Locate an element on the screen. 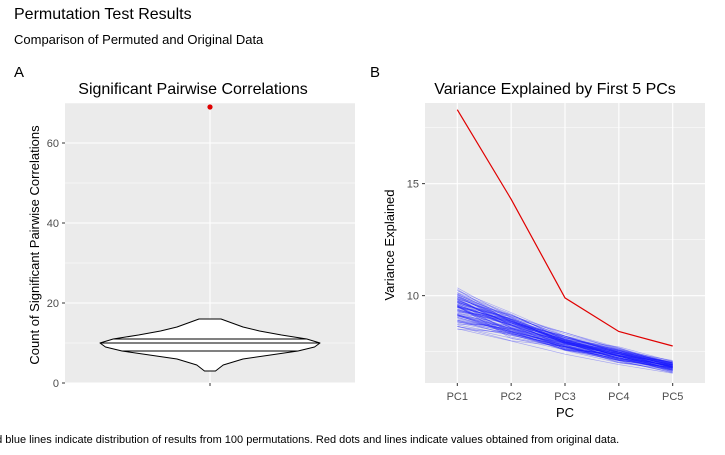 The image size is (725, 455). x-tick-label: PC3 is located at coordinates (564, 397).